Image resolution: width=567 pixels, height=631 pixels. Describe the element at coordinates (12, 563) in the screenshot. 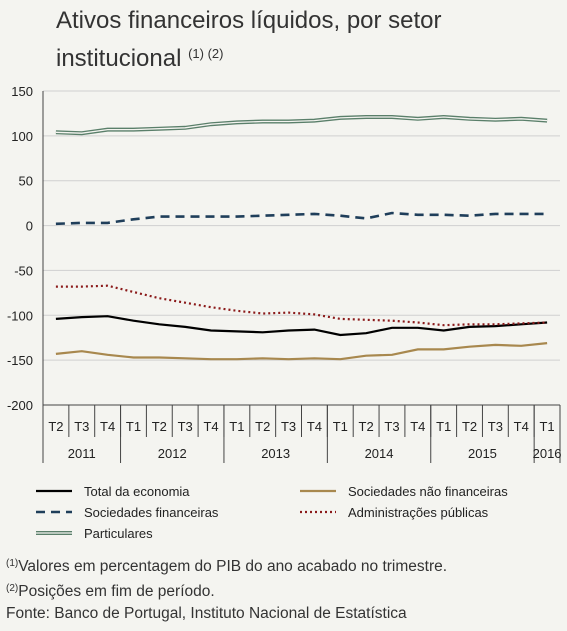

I see `footnote-1-ref: (1)` at that location.